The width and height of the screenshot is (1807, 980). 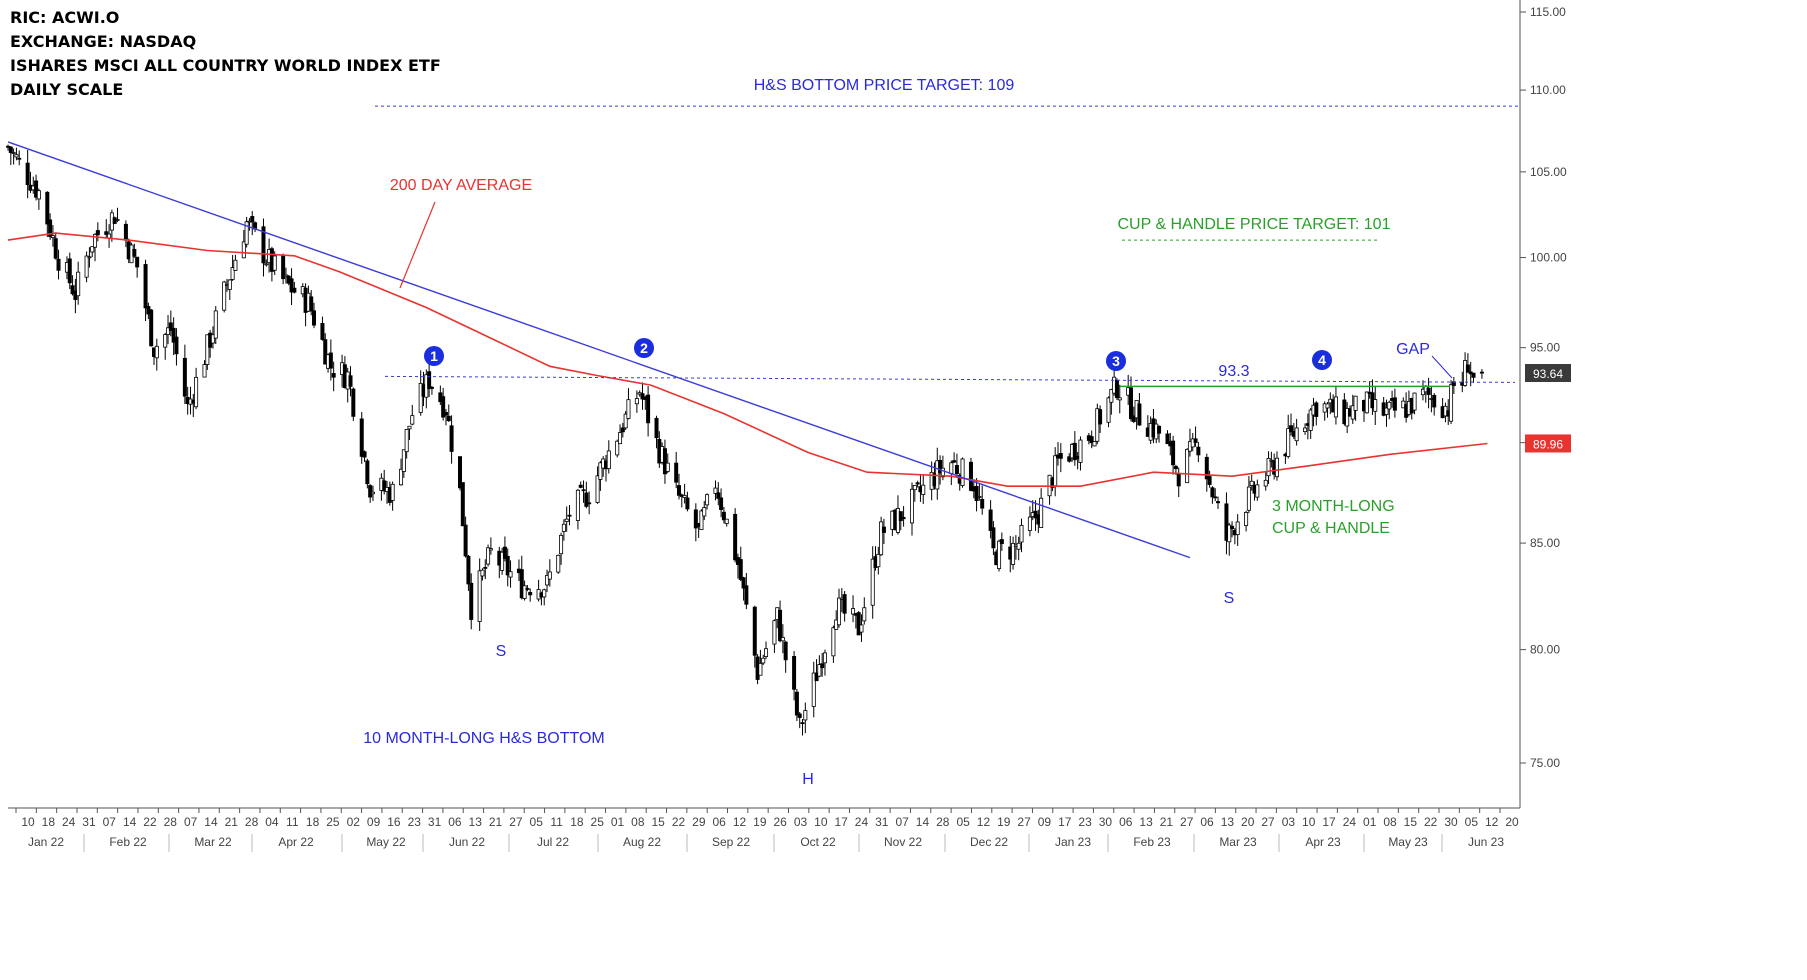 What do you see at coordinates (1073, 842) in the screenshot?
I see `x-month-label: Jan 23` at bounding box center [1073, 842].